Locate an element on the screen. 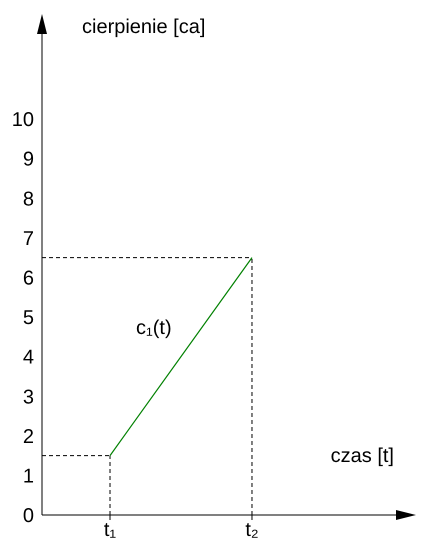 The height and width of the screenshot is (553, 424). y-tick-label: 1 is located at coordinates (28, 477).